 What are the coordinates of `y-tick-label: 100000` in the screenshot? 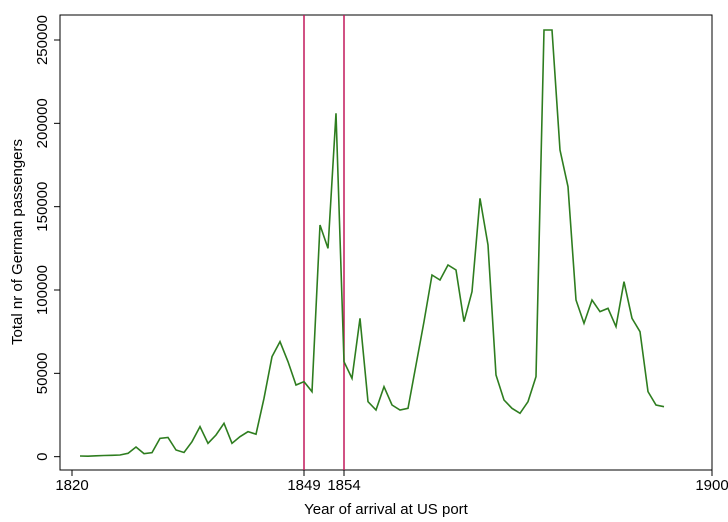 It's located at (42, 290).